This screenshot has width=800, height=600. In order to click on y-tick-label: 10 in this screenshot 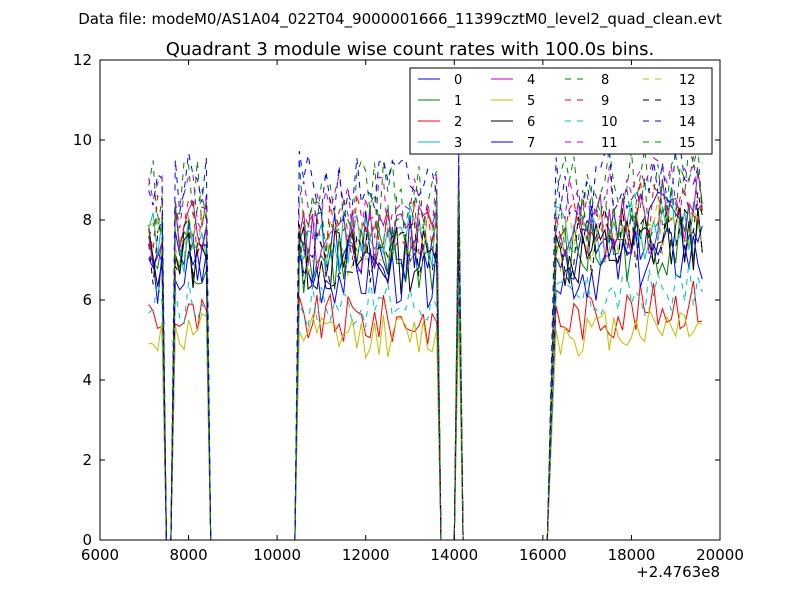, I will do `click(82, 140)`.